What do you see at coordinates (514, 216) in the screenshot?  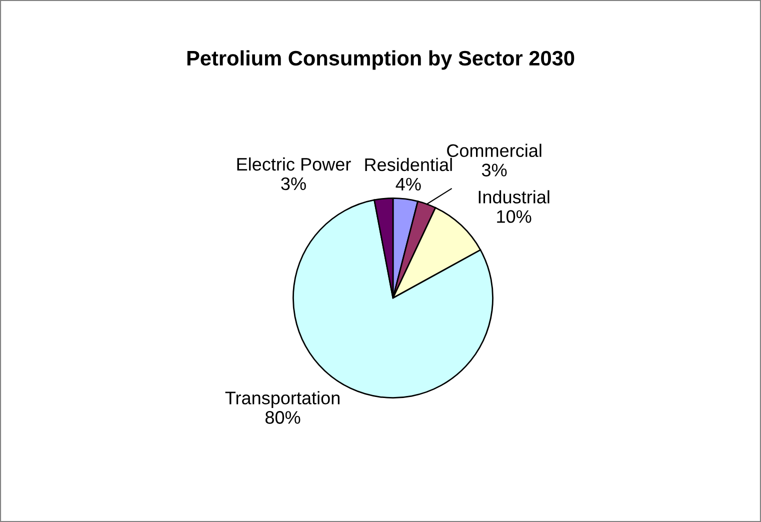 I see `data-label: 10%` at bounding box center [514, 216].